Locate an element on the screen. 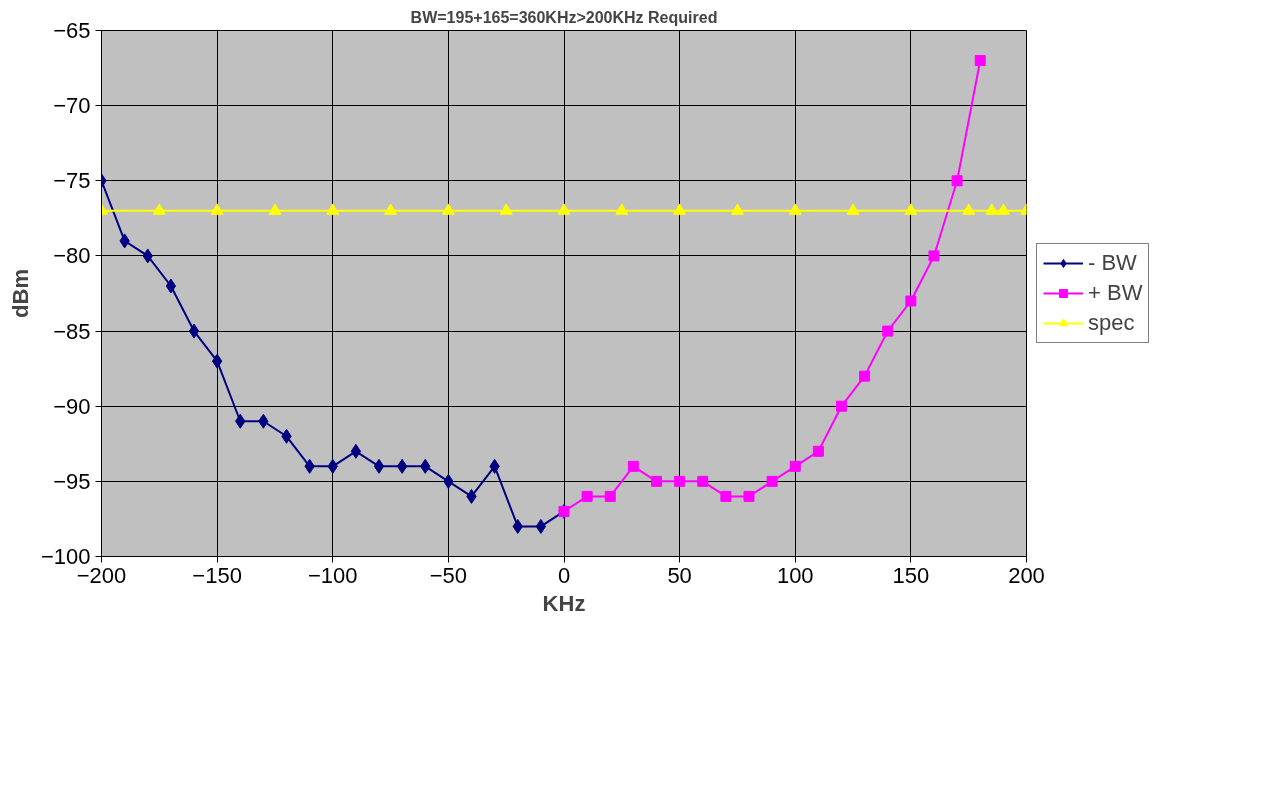  y-tick-label: −80 is located at coordinates (72, 256).